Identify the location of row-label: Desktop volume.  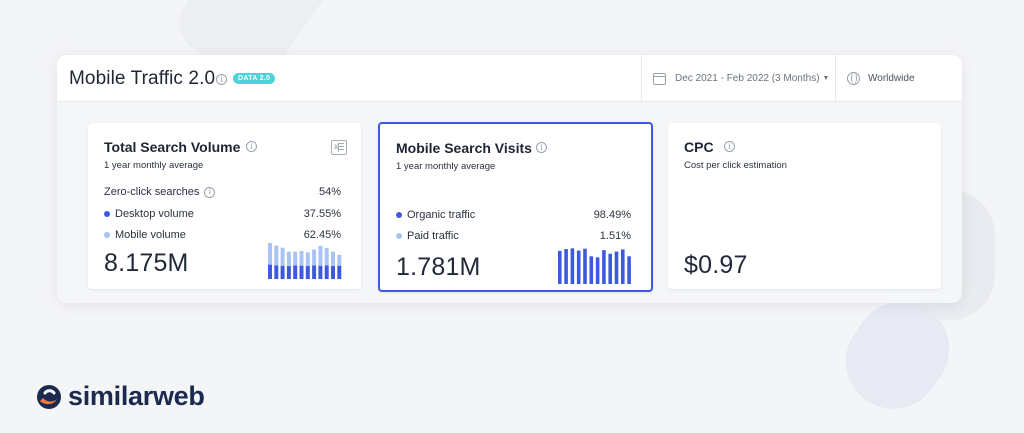
(154, 214).